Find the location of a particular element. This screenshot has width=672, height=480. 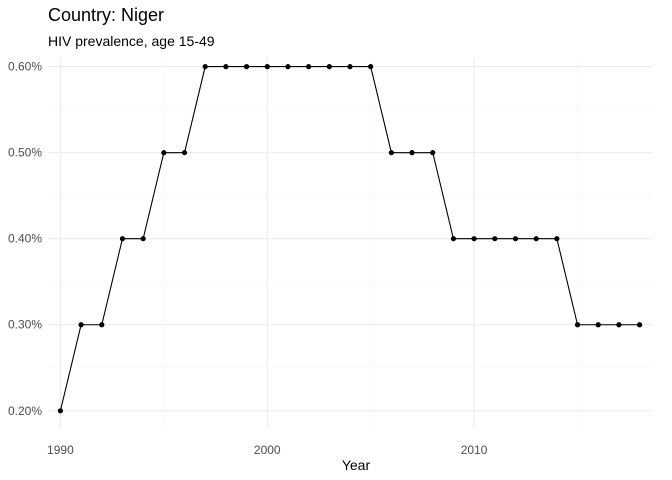

y-tick-label: 0.40% is located at coordinates (25, 239).